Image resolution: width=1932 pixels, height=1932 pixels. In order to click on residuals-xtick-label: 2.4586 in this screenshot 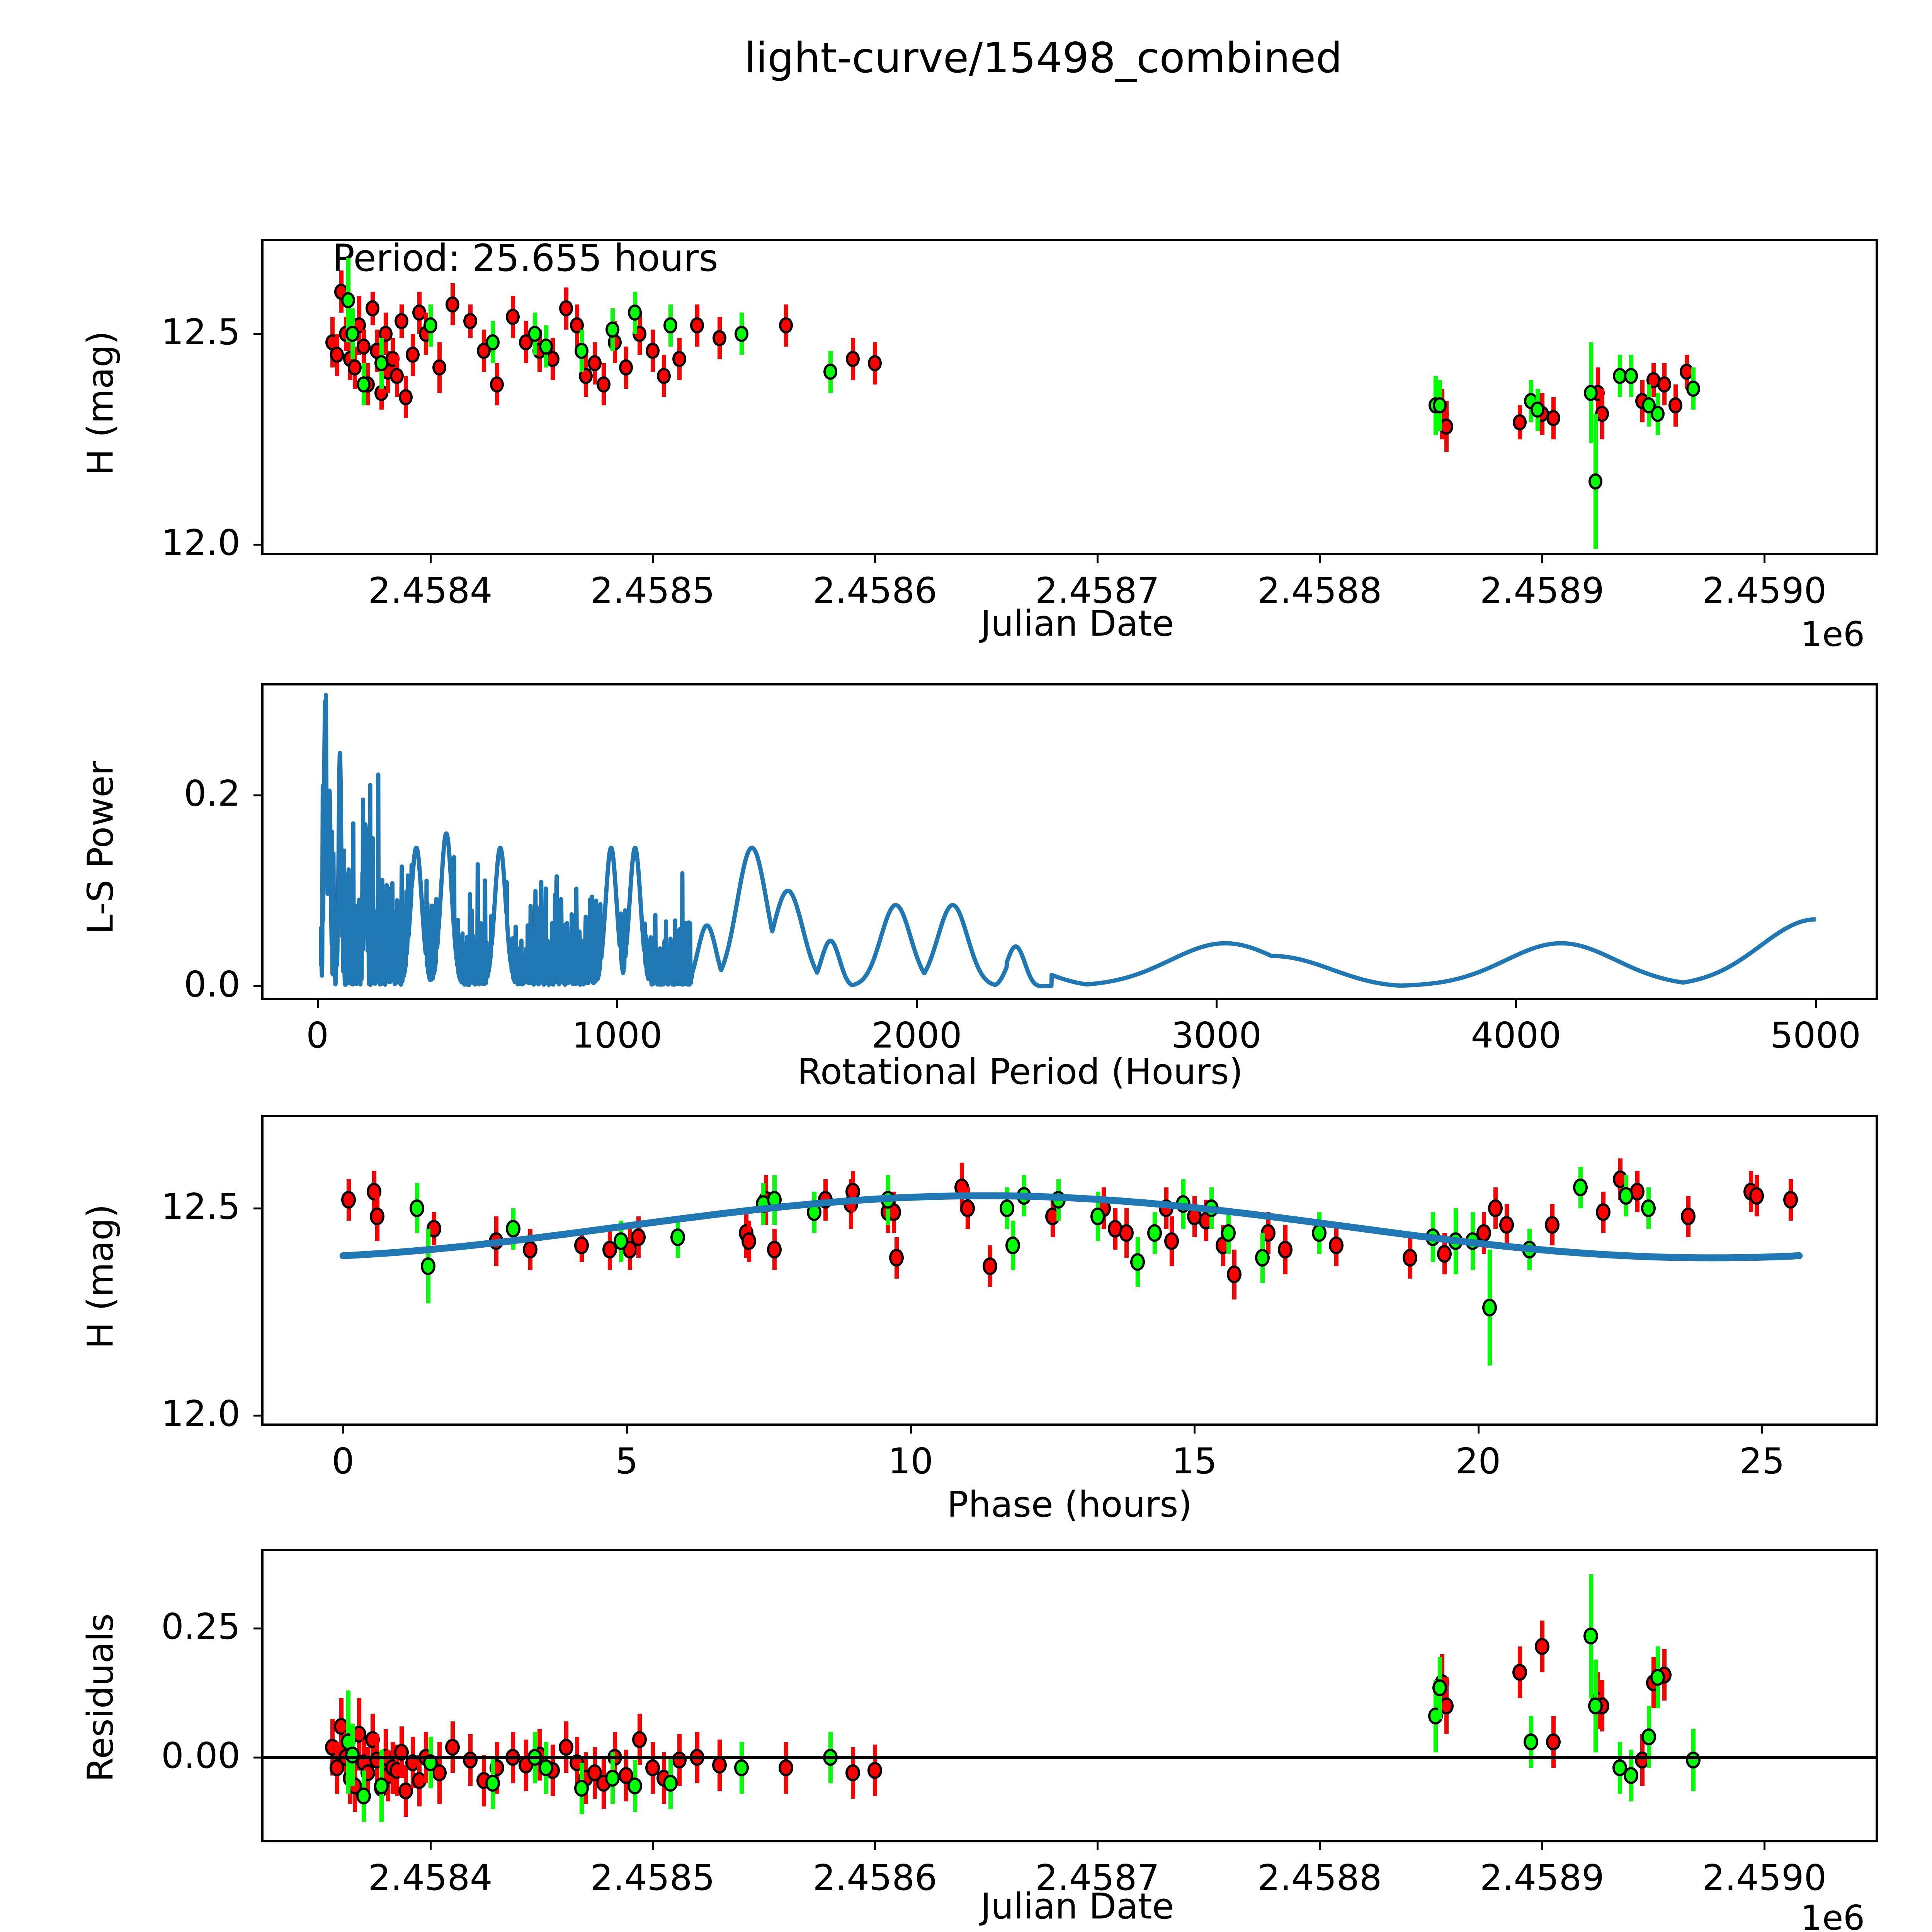, I will do `click(875, 1878)`.